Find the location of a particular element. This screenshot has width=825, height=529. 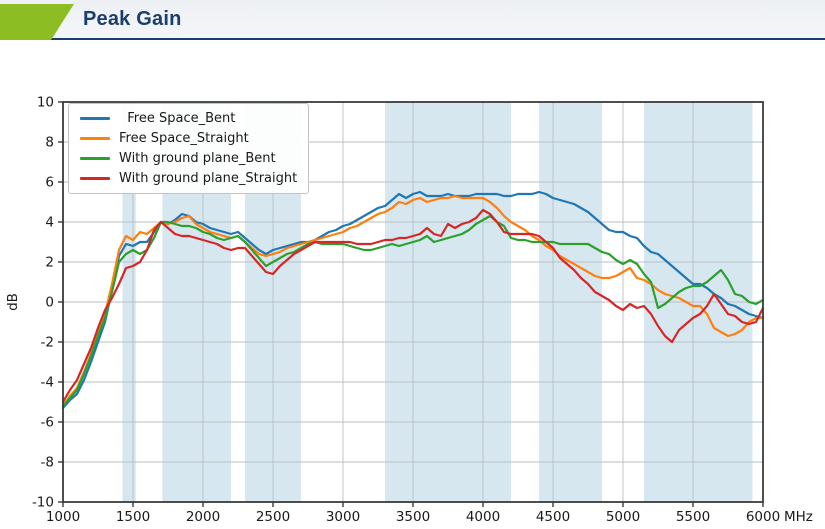

x-axis-unit-label: MHz is located at coordinates (798, 517).